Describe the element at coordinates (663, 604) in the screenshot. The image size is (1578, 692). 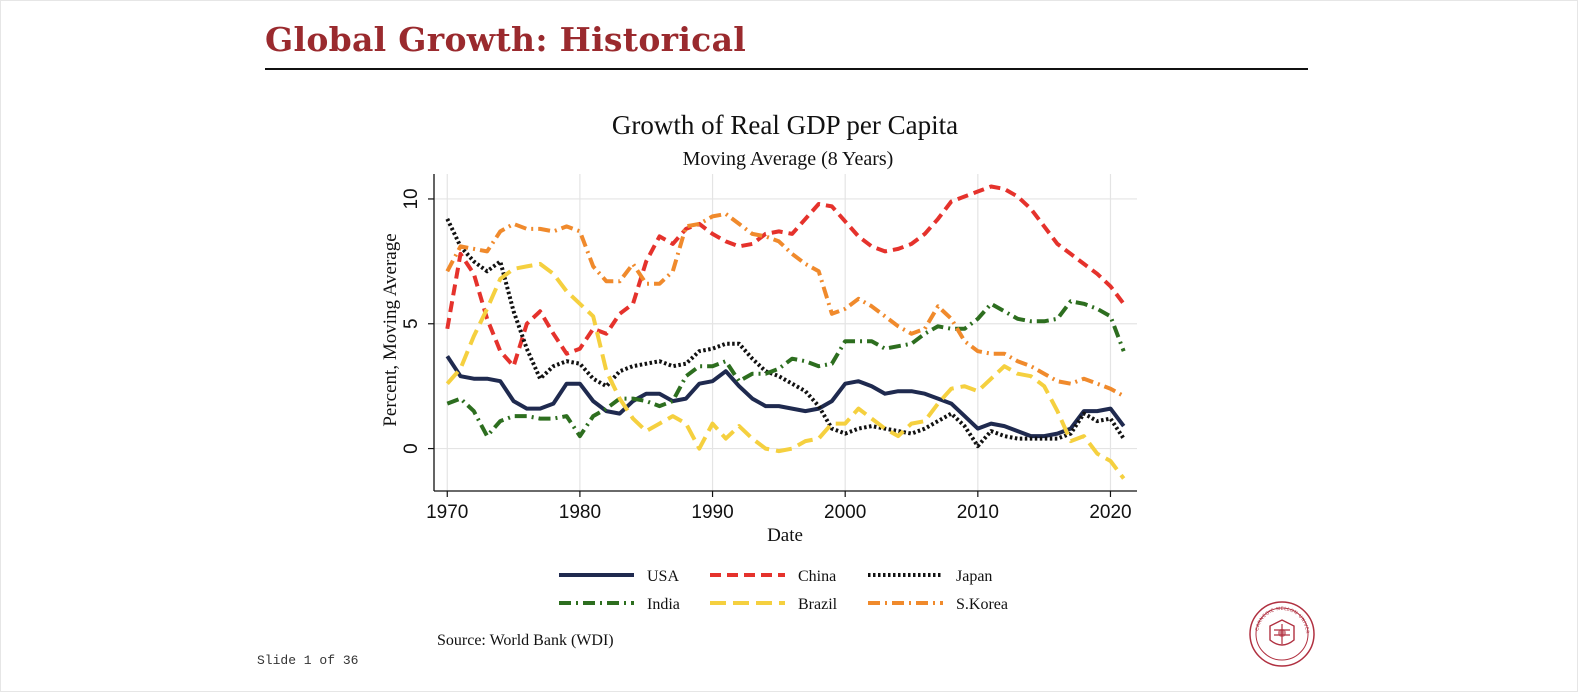
I see `legend-label-india: India` at that location.